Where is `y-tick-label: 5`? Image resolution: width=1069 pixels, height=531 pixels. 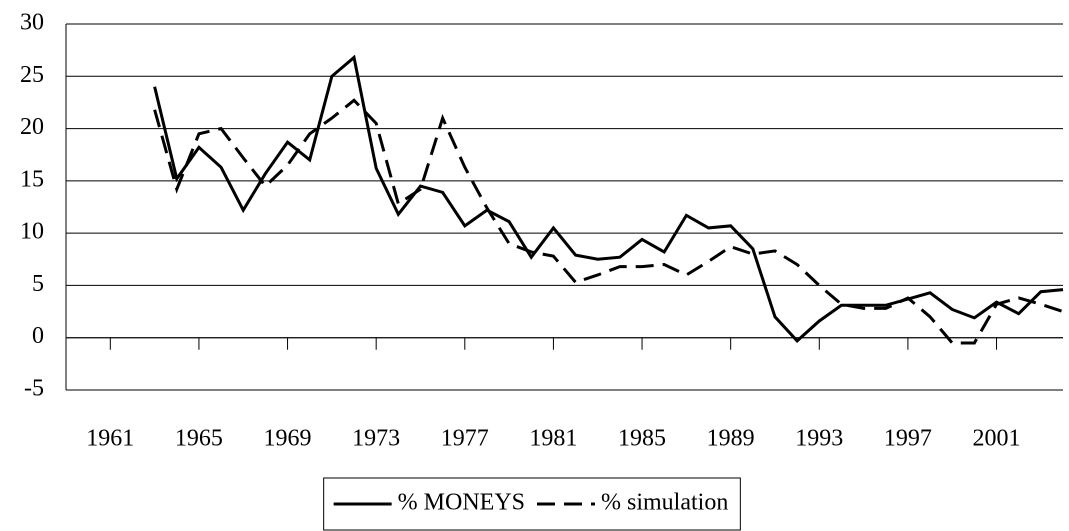
y-tick-label: 5 is located at coordinates (38, 284).